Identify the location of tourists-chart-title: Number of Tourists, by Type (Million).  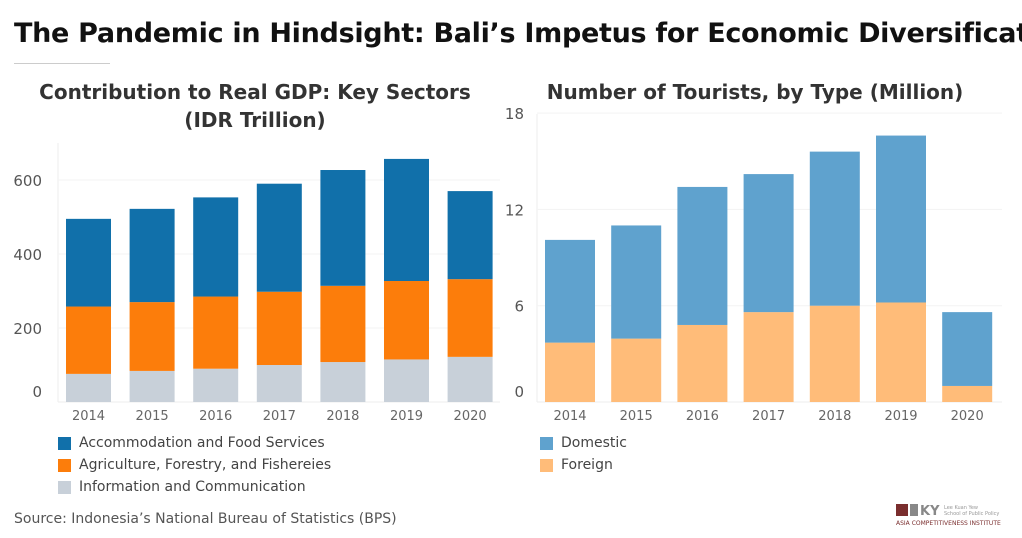
(755, 92).